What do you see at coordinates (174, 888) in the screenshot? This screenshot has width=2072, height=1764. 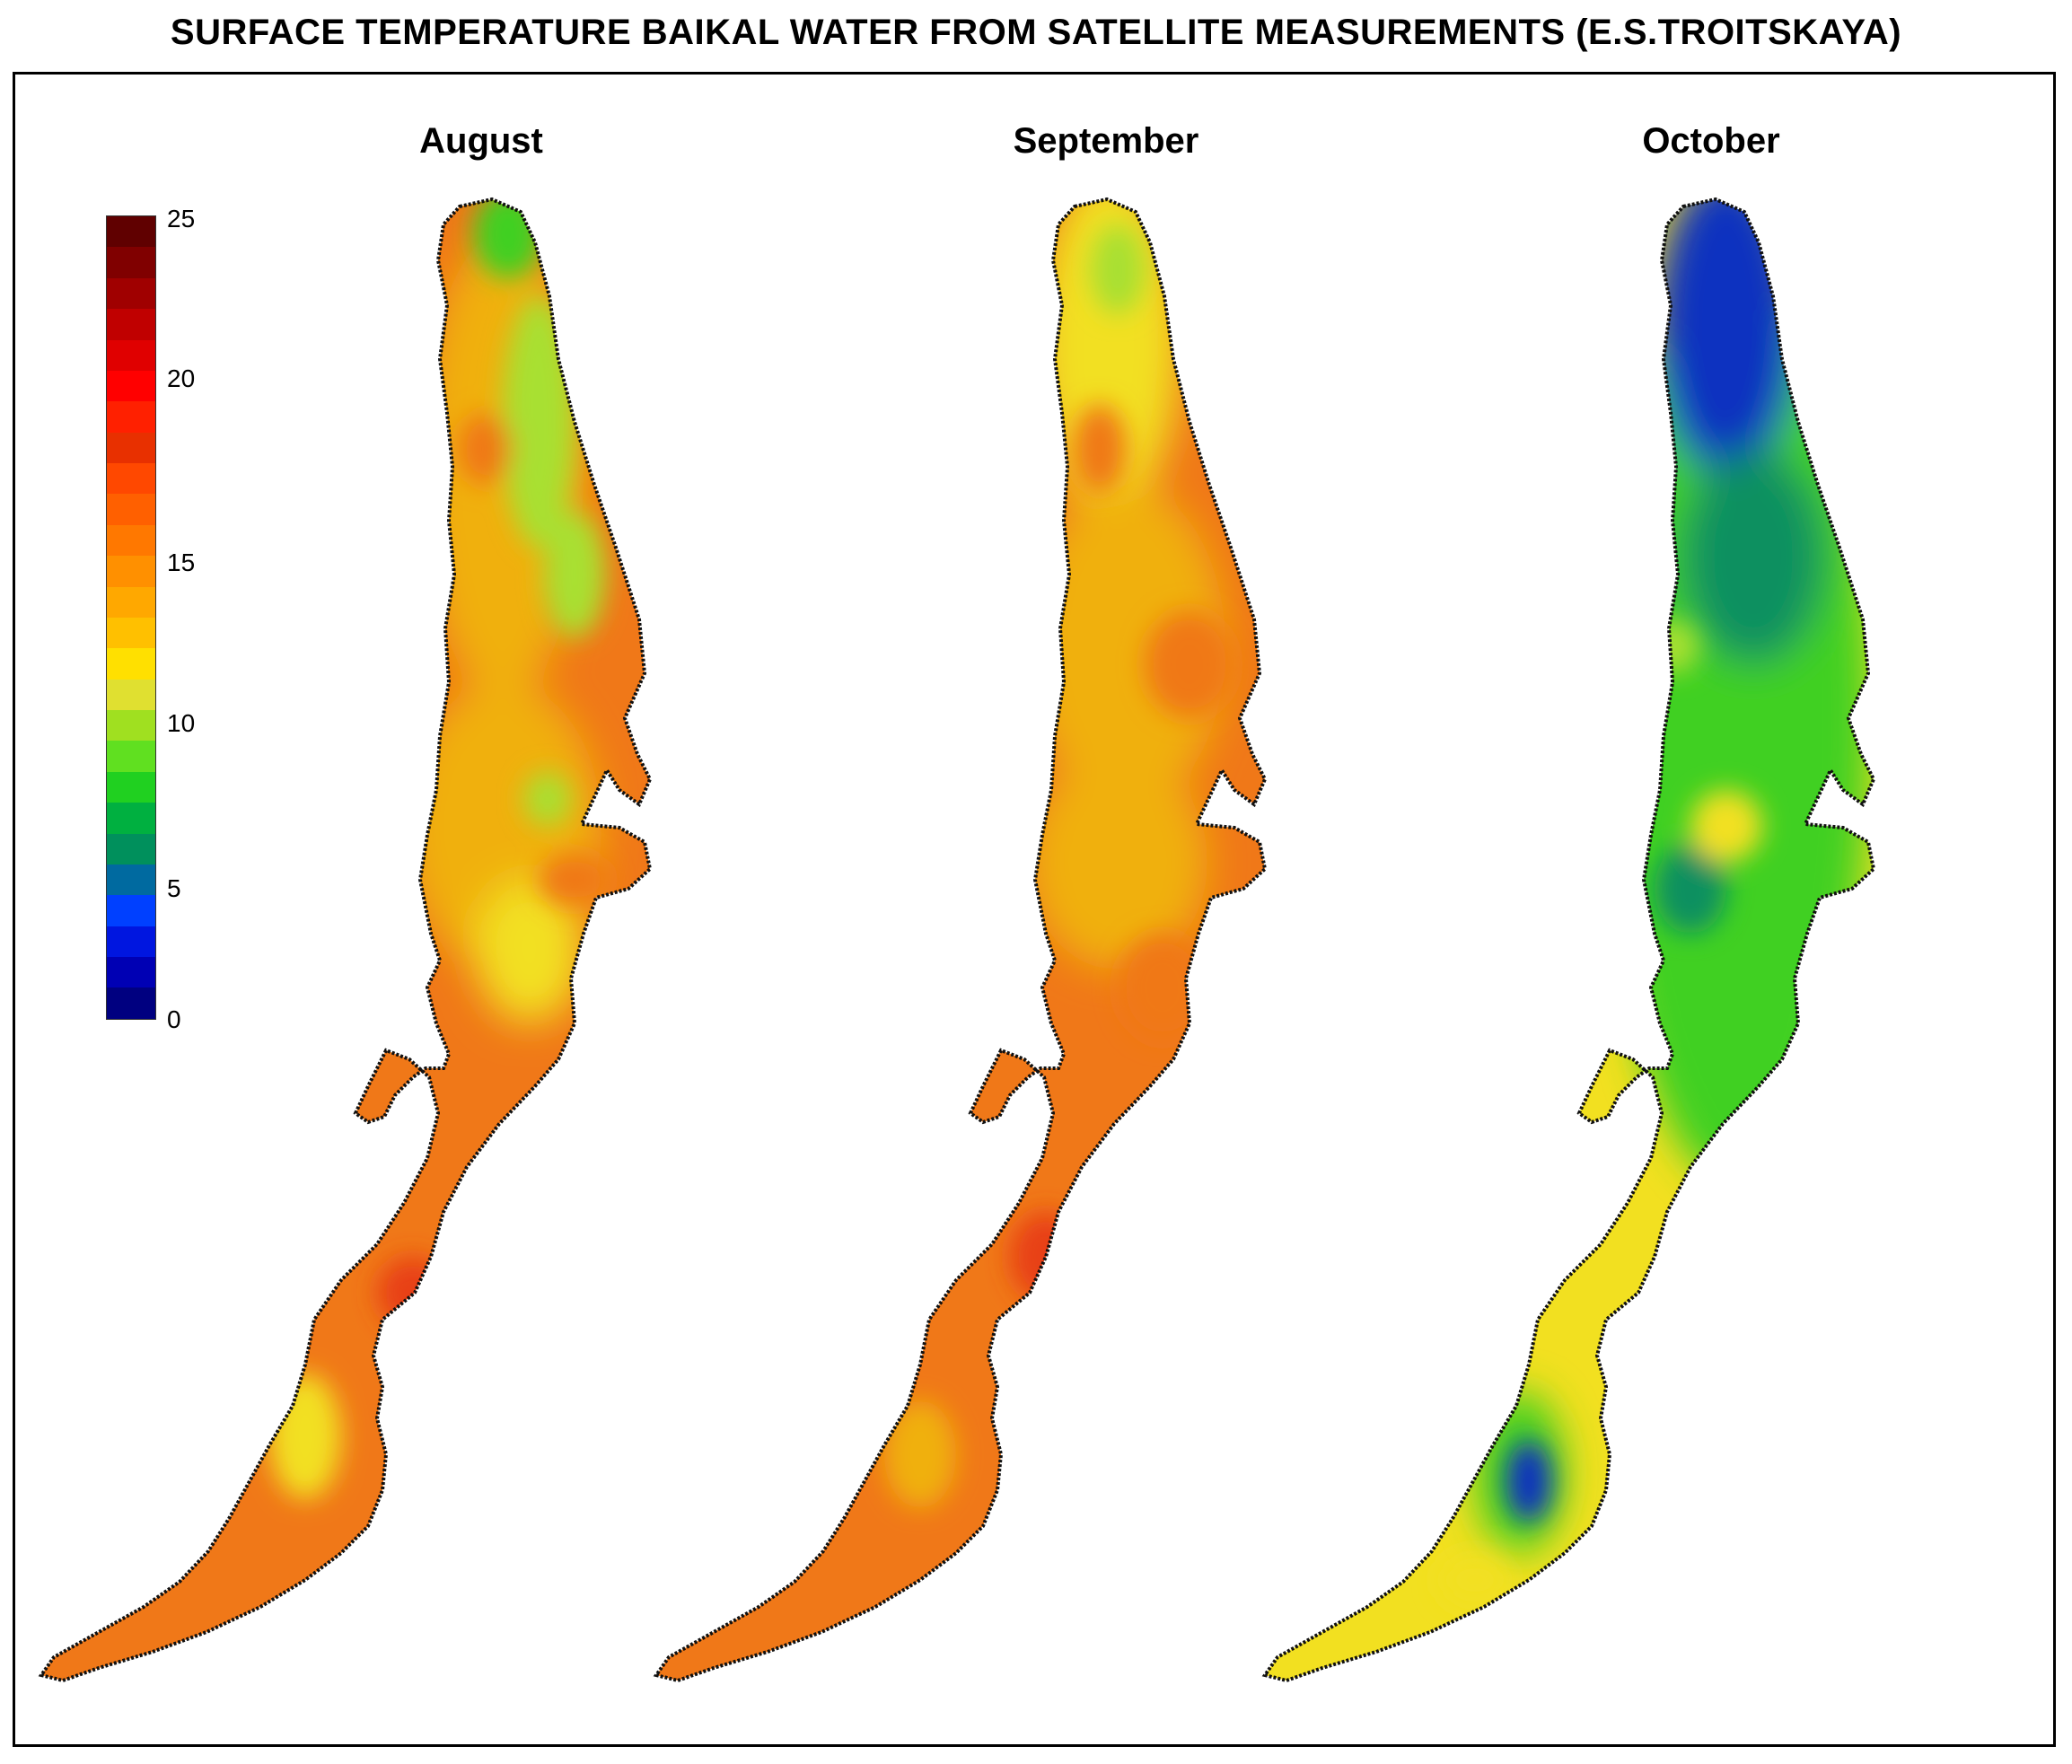 I see `legend-tick-5: 5` at bounding box center [174, 888].